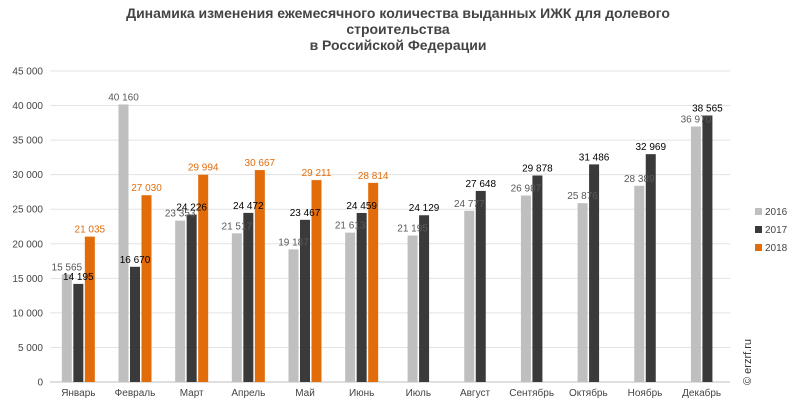 This screenshot has height=407, width=797. I want to click on watermark: © erzrf.ru, so click(748, 362).